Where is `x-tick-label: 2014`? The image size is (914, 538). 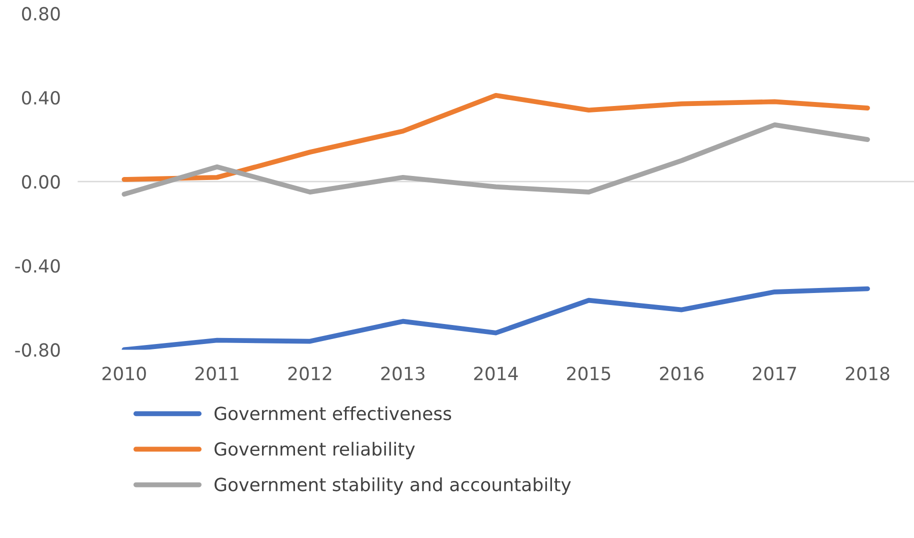
x-tick-label: 2014 is located at coordinates (496, 373).